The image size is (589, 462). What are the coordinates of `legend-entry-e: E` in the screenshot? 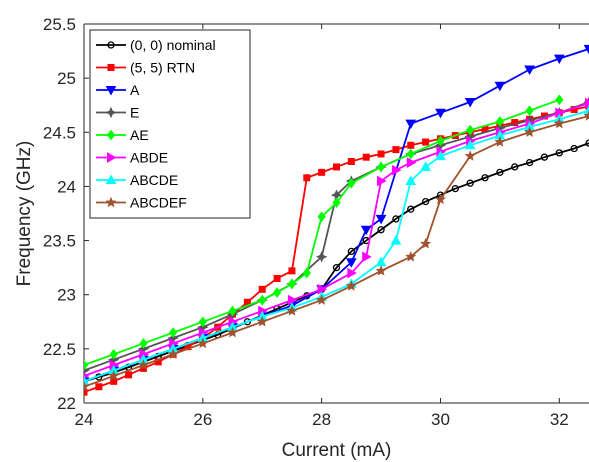 It's located at (117, 113).